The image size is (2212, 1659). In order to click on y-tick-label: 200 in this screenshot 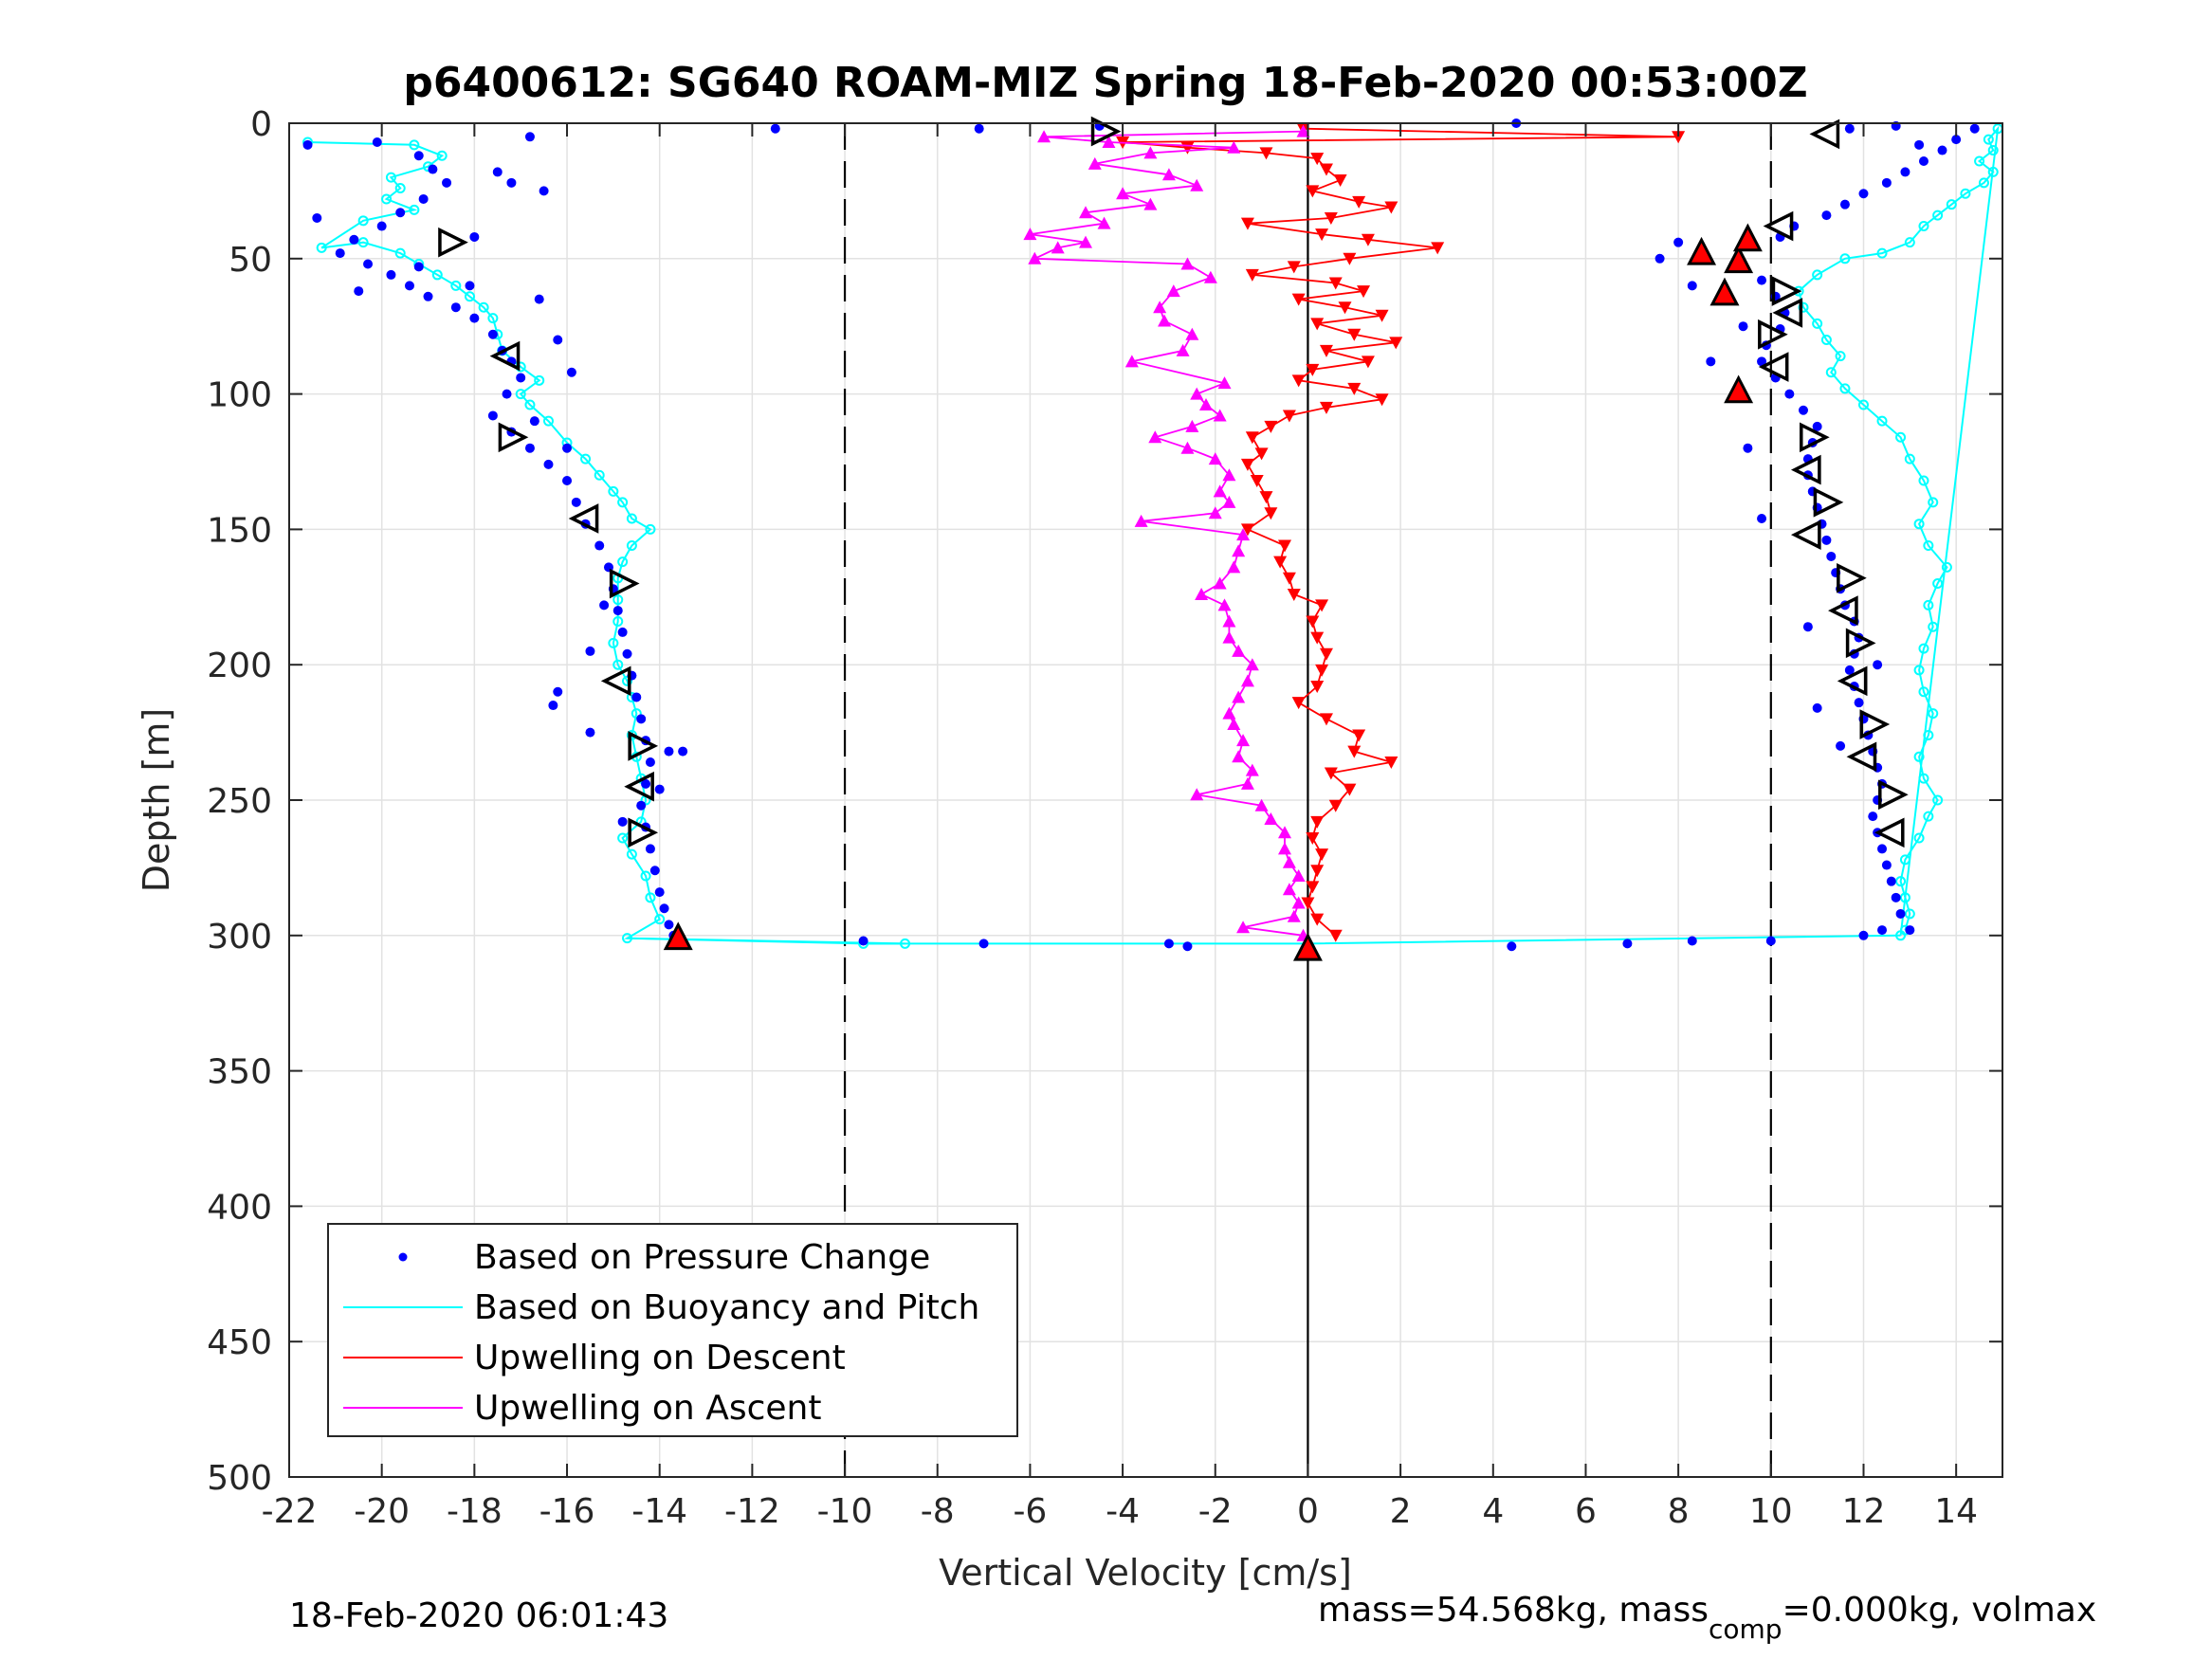, I will do `click(239, 666)`.